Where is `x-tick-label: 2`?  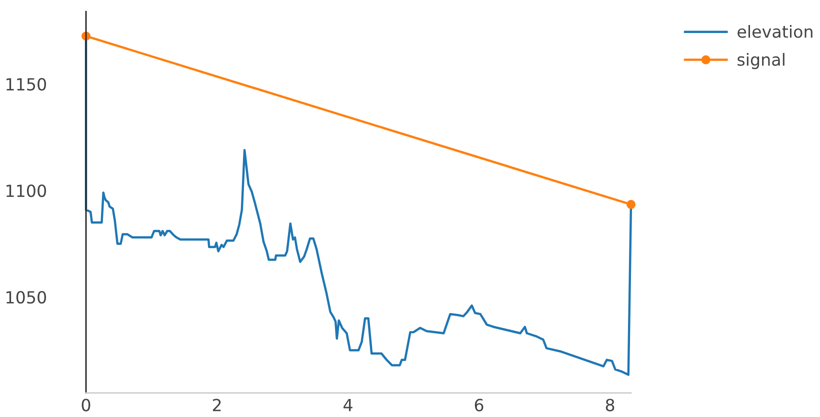 x-tick-label: 2 is located at coordinates (216, 405).